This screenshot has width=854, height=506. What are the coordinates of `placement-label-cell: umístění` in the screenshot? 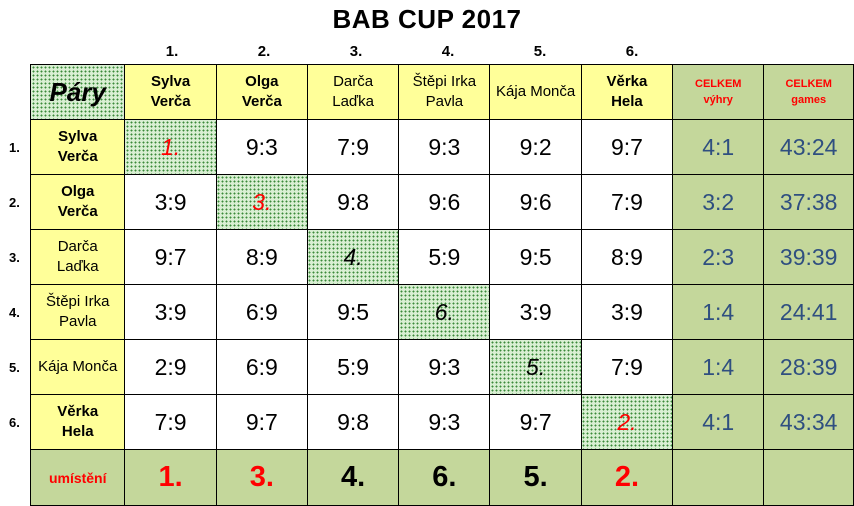 It's located at (77, 477).